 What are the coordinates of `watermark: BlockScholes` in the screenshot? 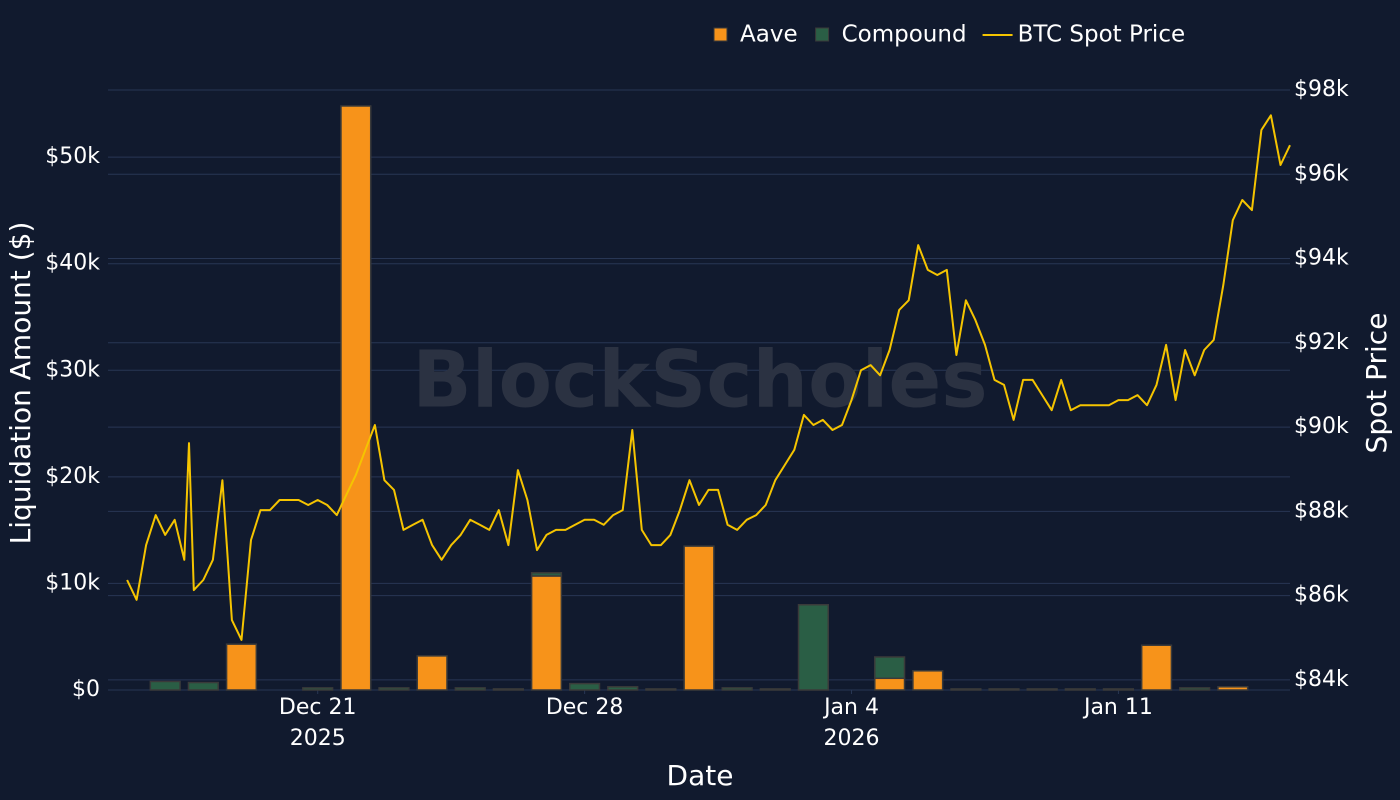 It's located at (699, 380).